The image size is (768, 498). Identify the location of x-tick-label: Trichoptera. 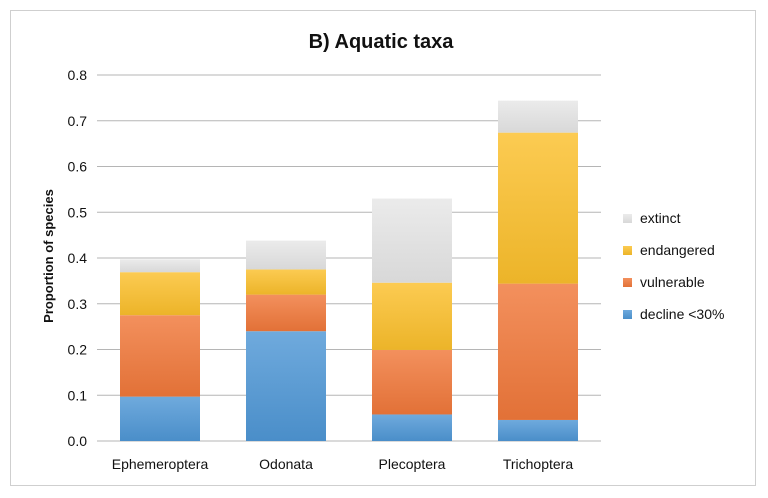
(538, 464).